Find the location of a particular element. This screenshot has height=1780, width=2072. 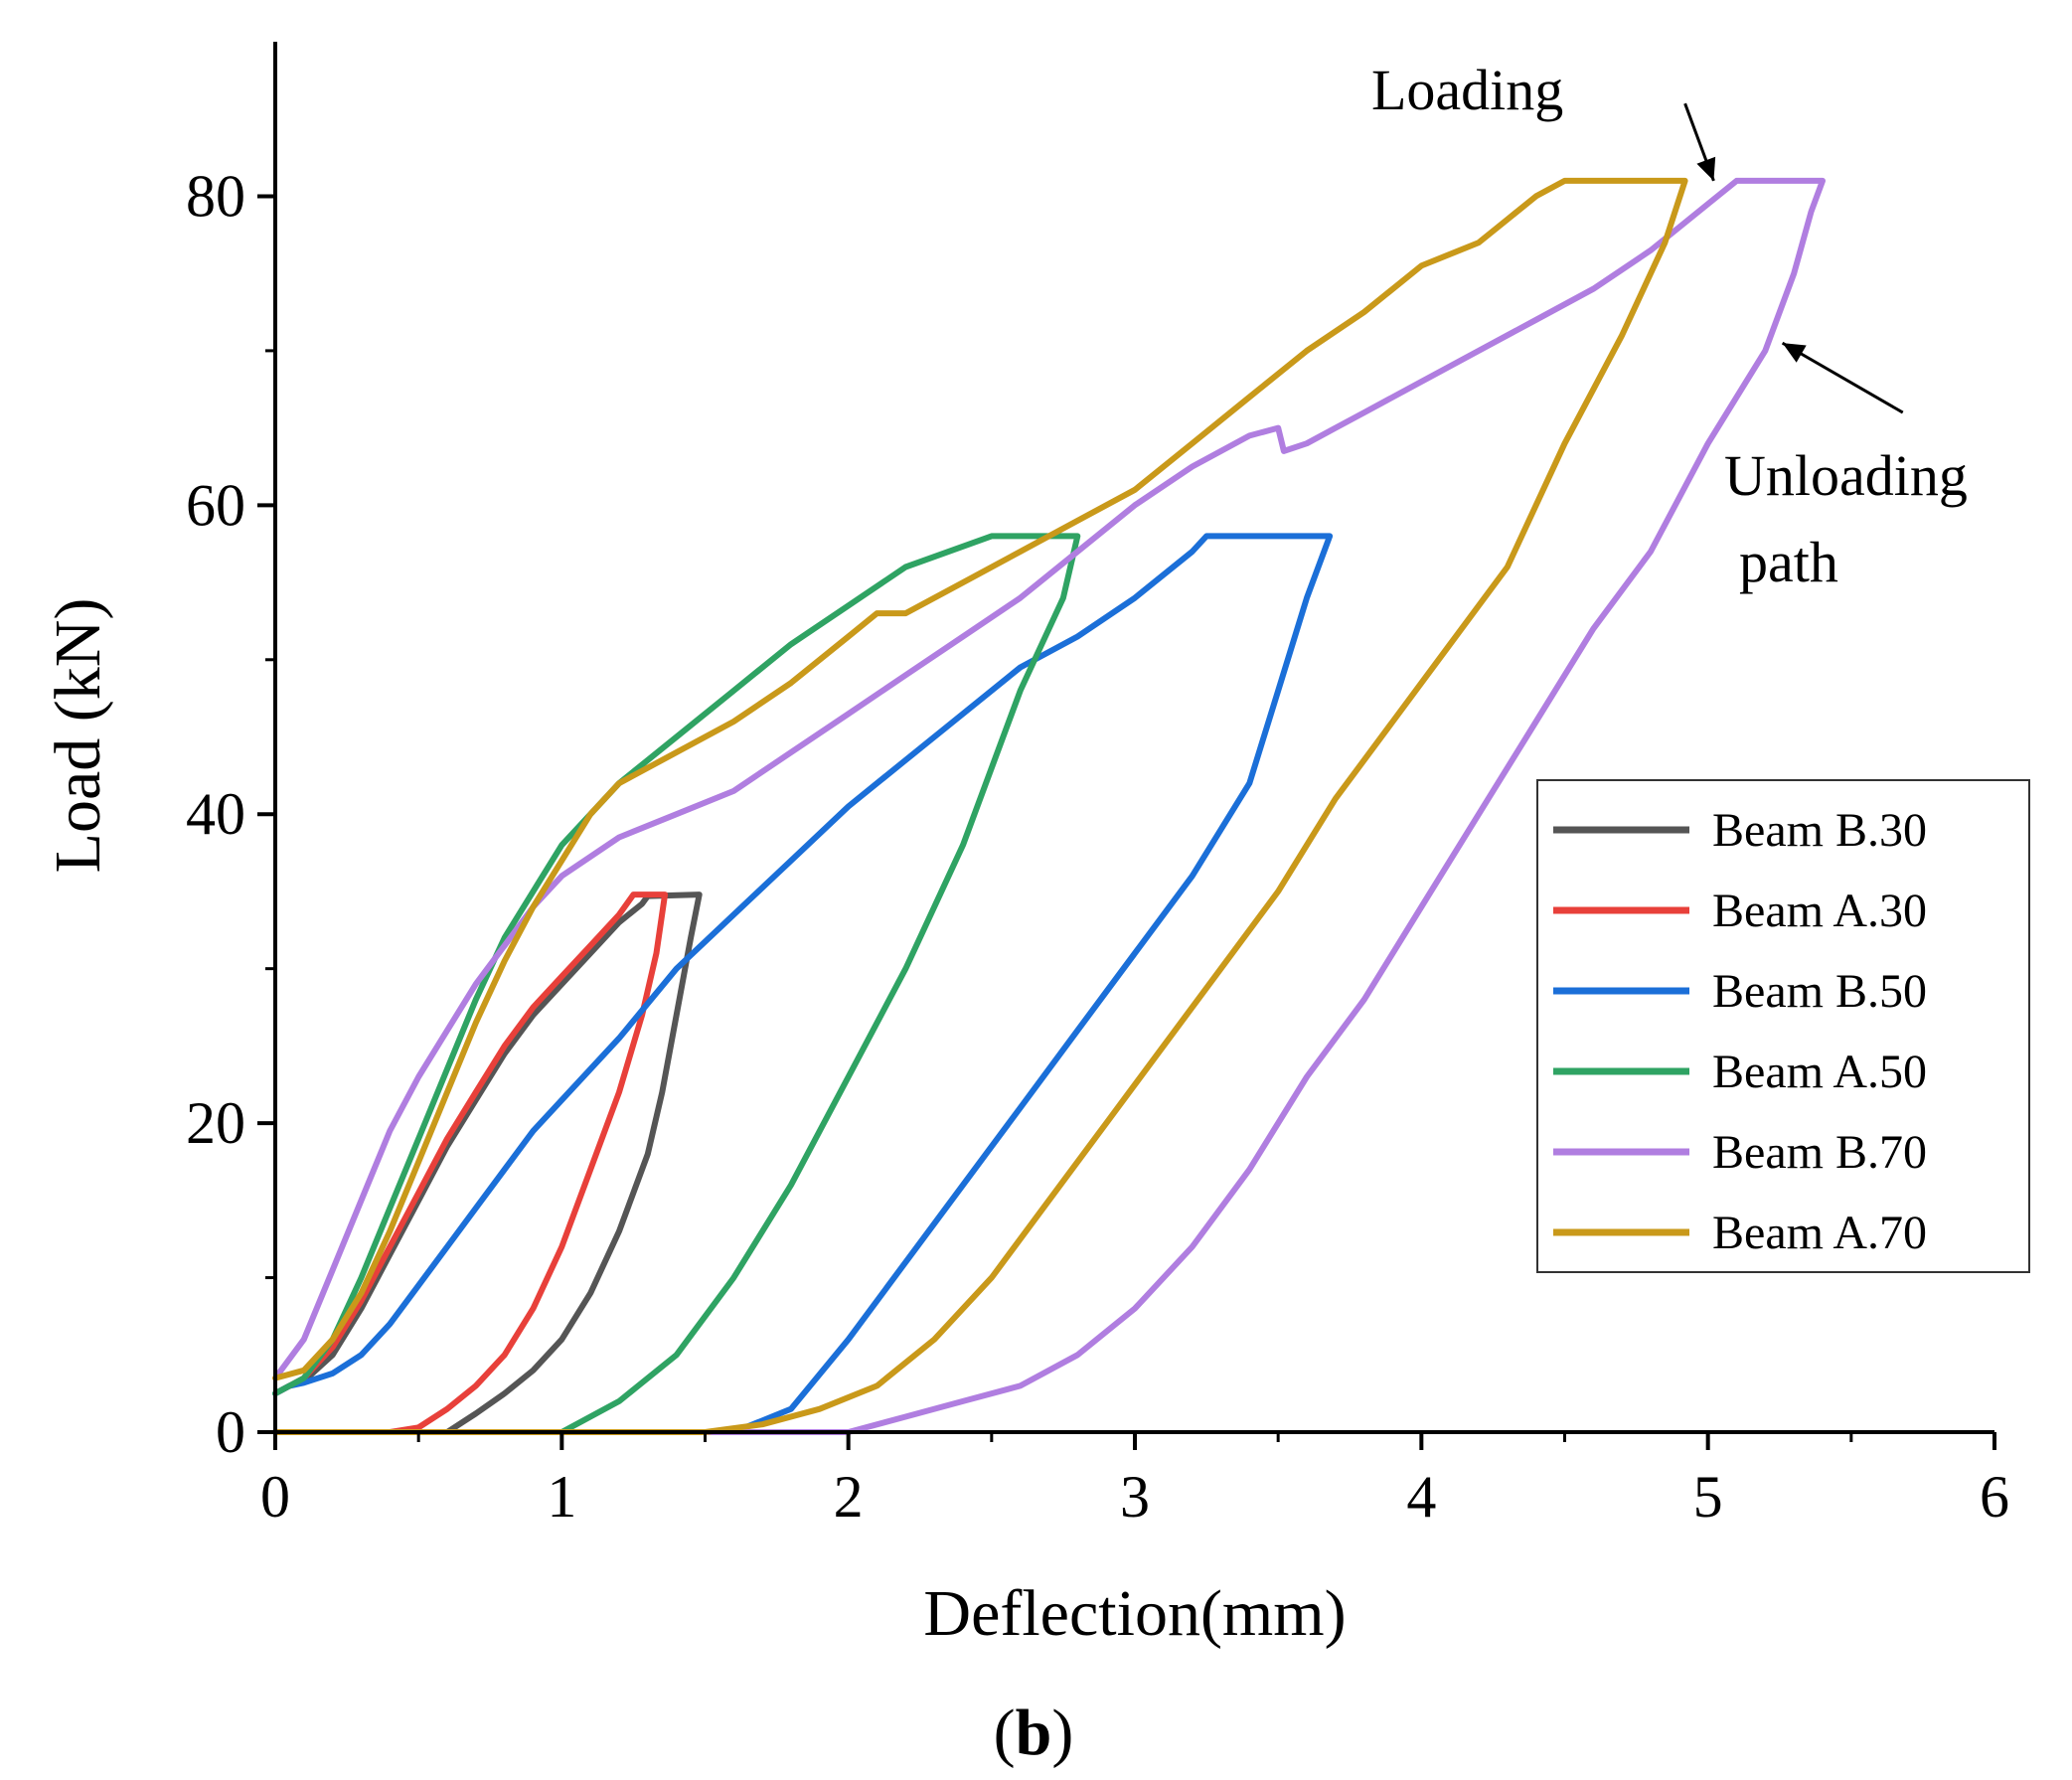

annotation-path: path is located at coordinates (1788, 562).